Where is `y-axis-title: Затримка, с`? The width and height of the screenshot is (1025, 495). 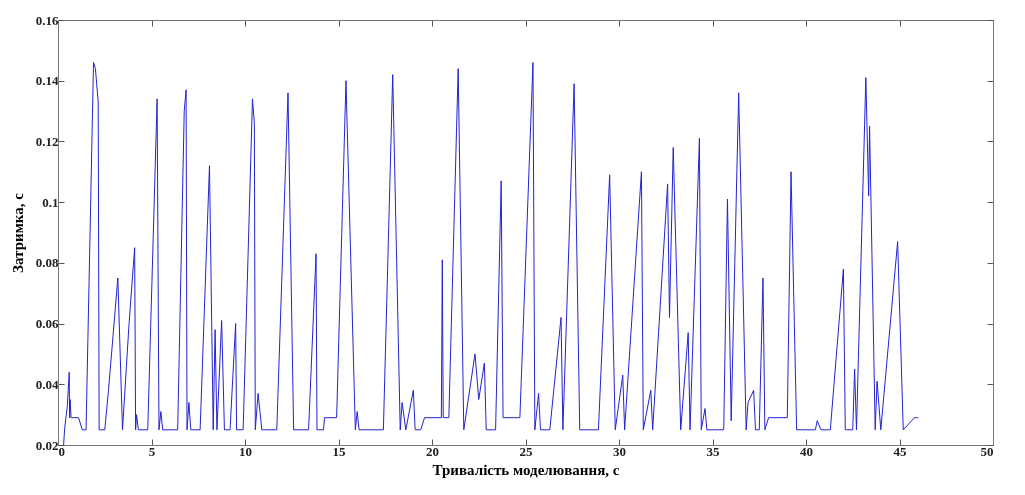
y-axis-title: Затримка, с is located at coordinates (17, 232).